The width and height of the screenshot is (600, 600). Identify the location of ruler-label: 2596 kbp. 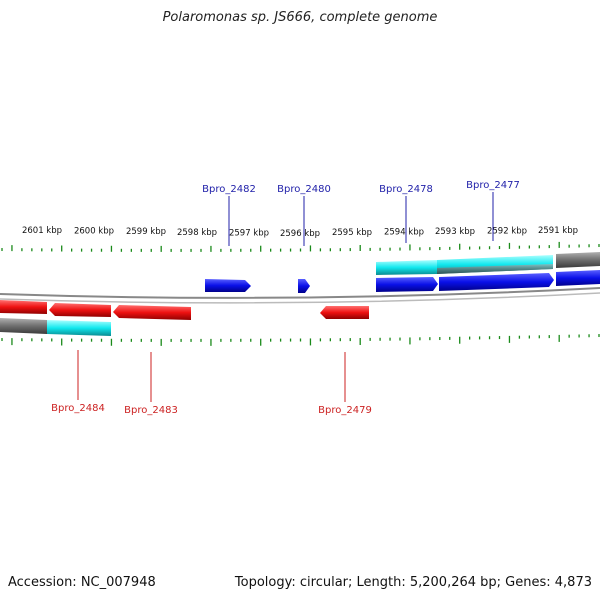
(300, 234).